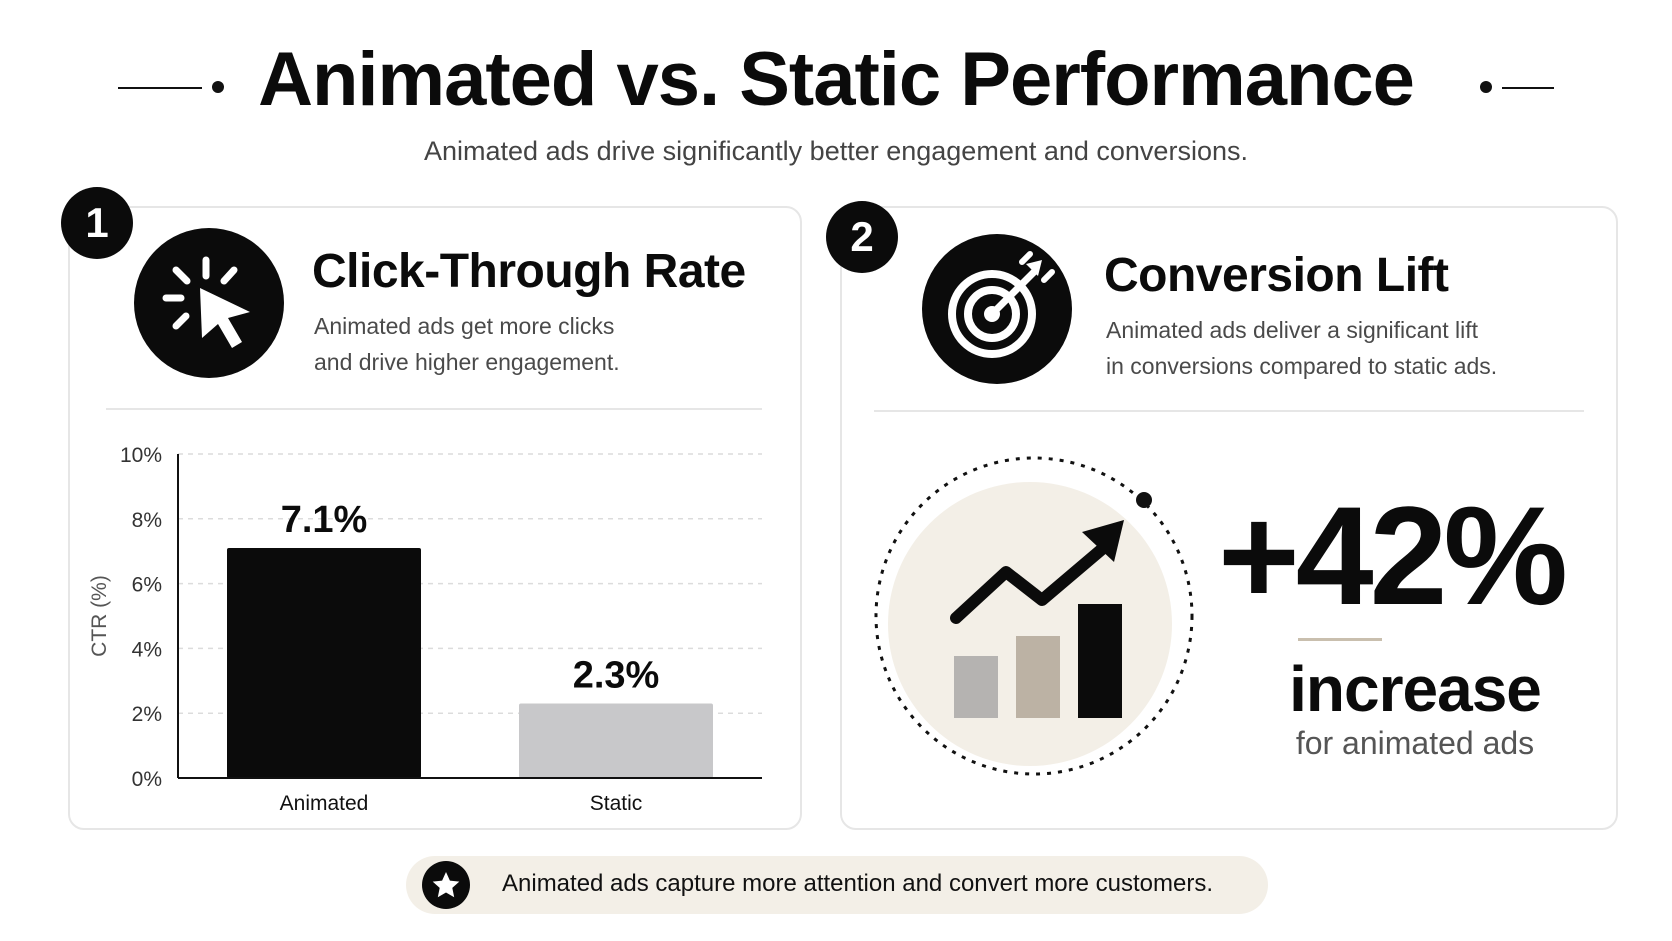  I want to click on bar-static, so click(616, 740).